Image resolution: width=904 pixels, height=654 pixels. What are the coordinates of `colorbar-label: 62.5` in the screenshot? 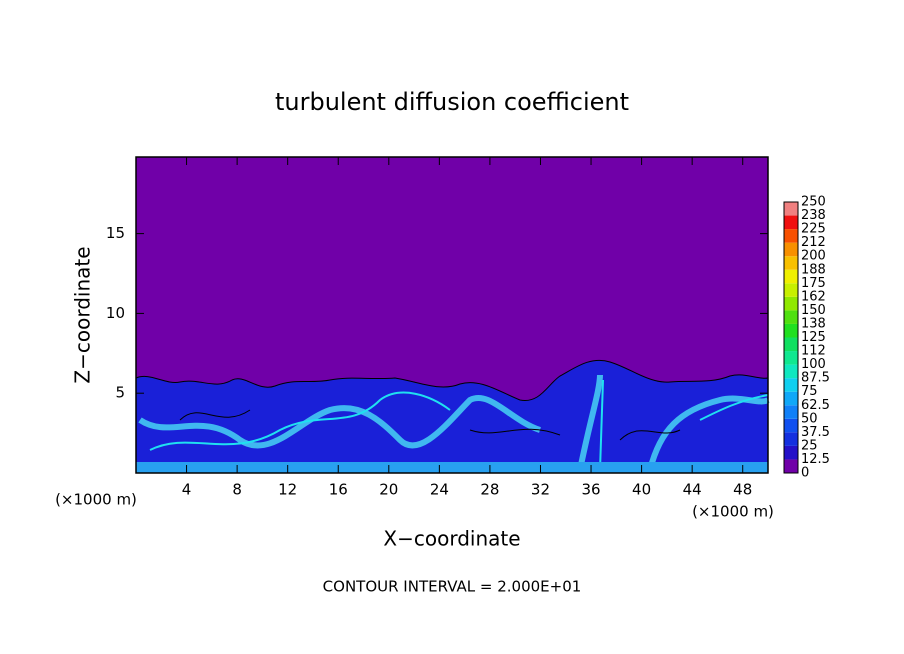 It's located at (815, 405).